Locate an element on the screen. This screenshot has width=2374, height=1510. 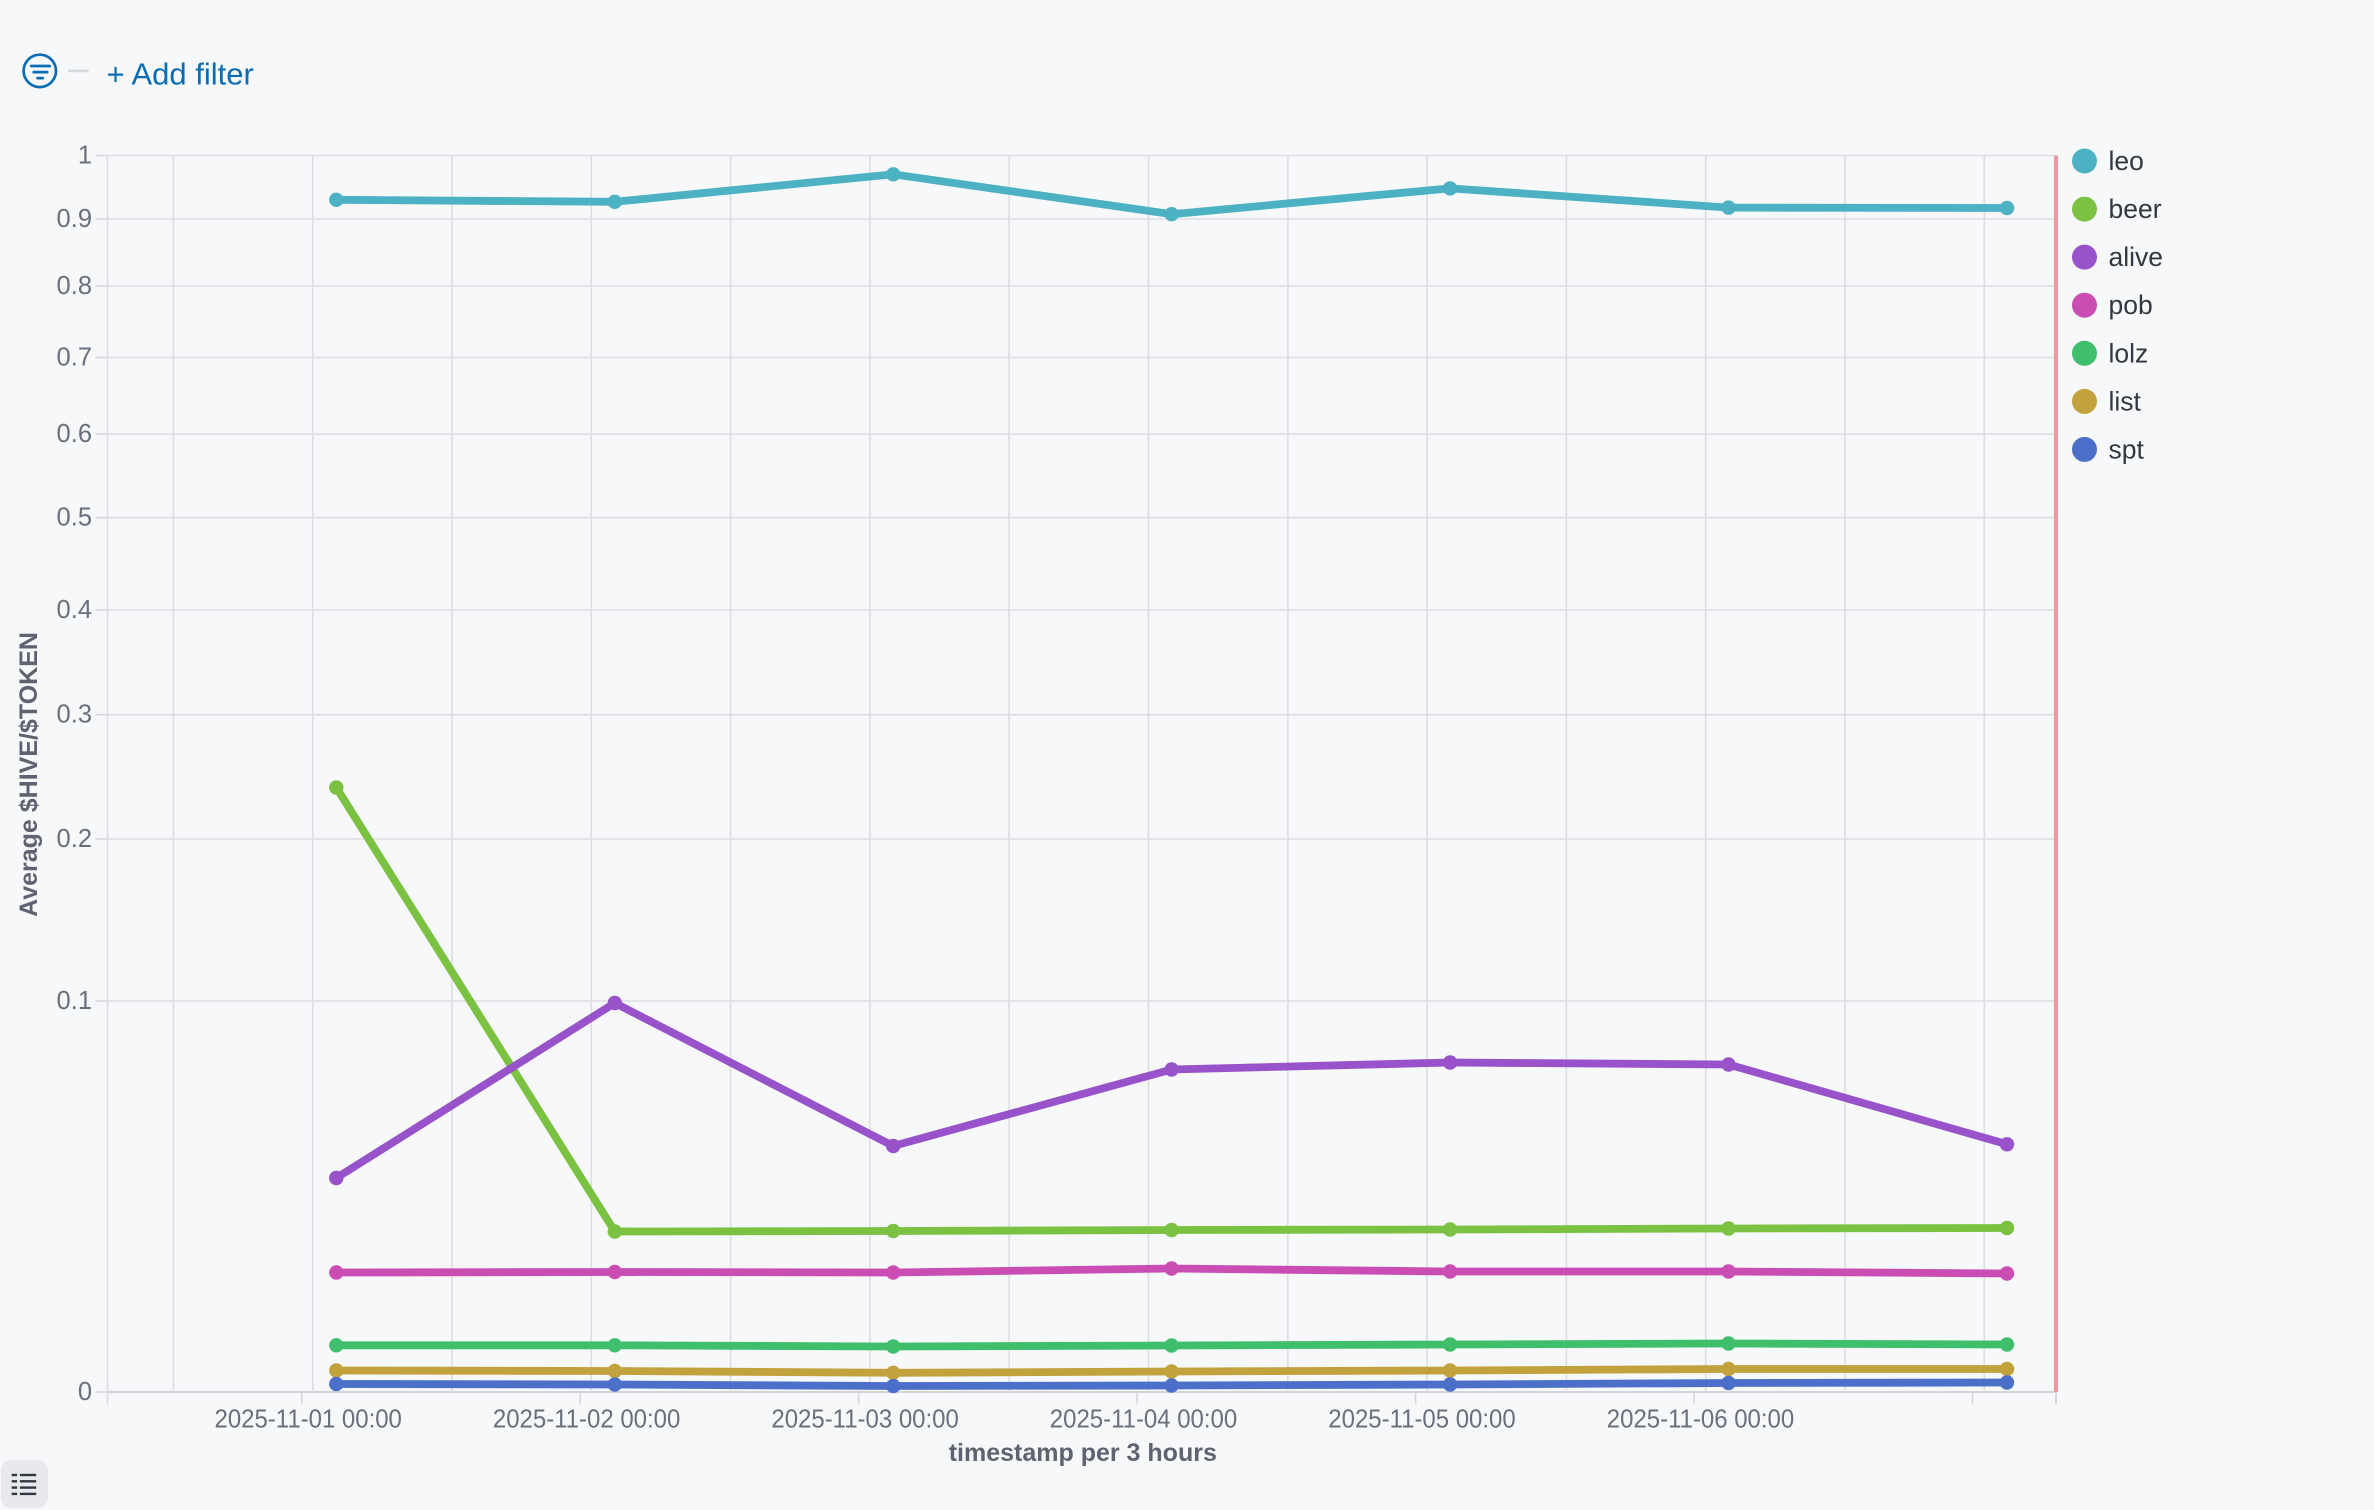
svg-text: 0.5 is located at coordinates (74, 518).